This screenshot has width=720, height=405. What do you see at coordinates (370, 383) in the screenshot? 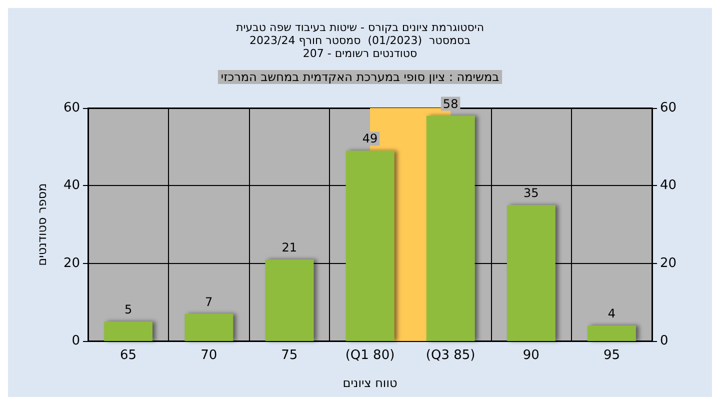
I see `x-axis-title: טווח ציונים` at bounding box center [370, 383].